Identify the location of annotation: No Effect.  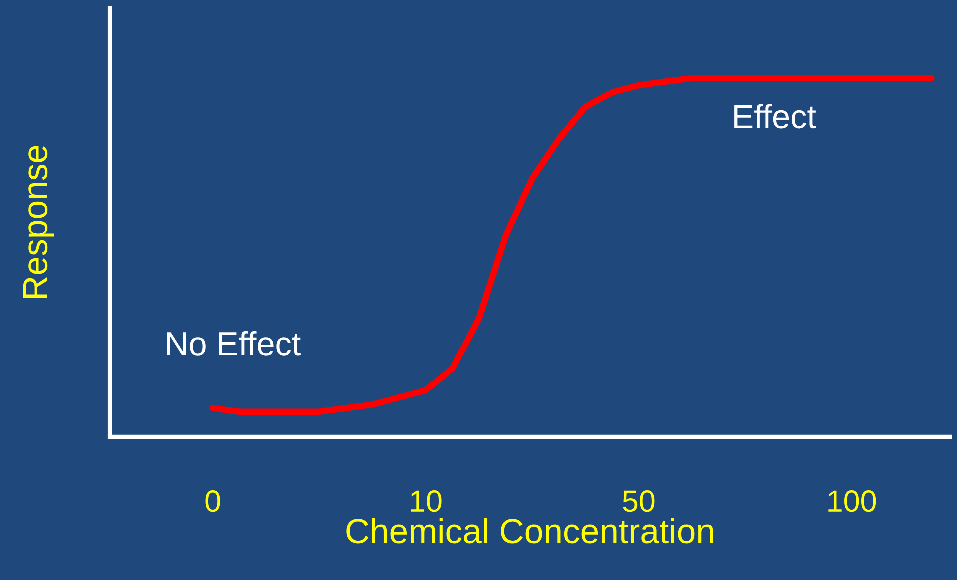
(234, 343).